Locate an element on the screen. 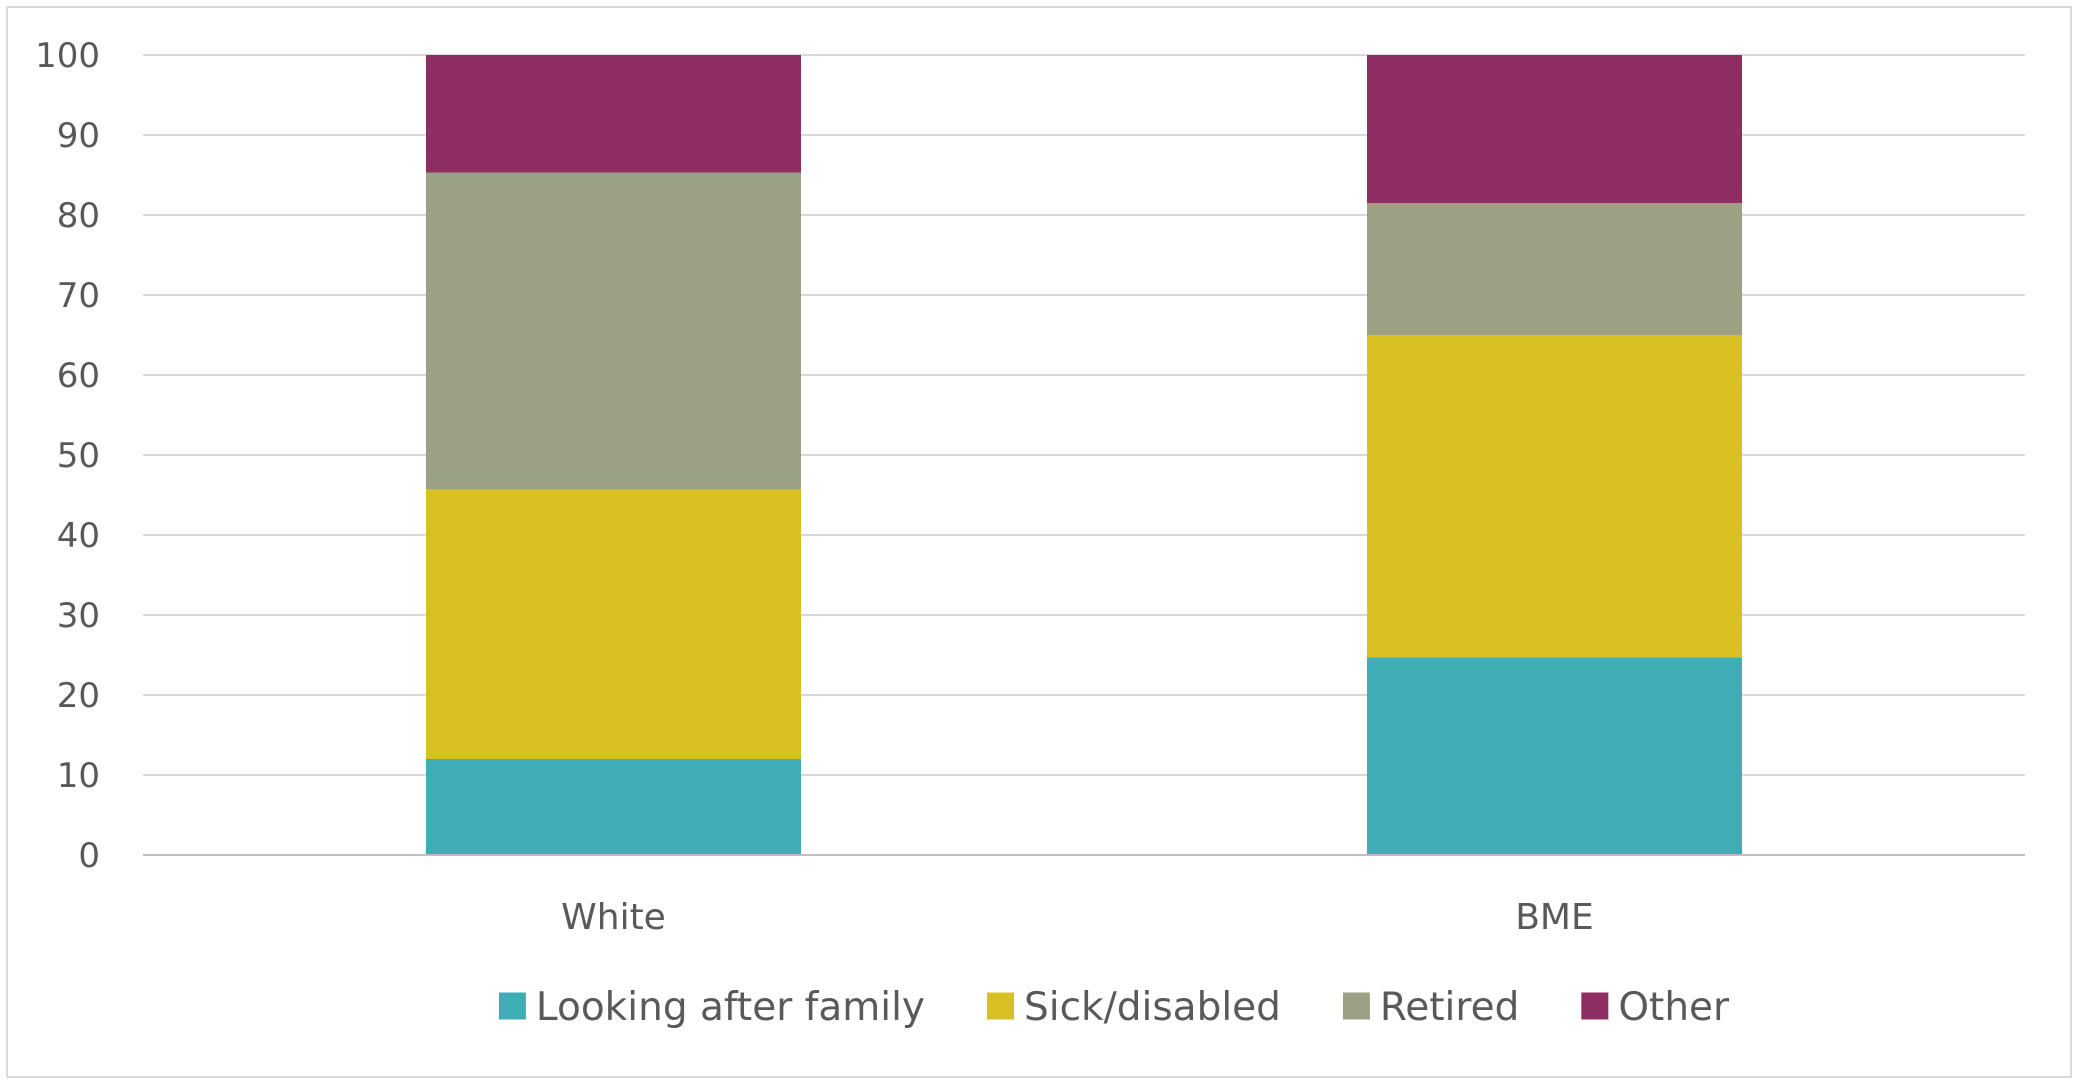 The width and height of the screenshot is (2080, 1086). y-tick-label-40: 40 is located at coordinates (78, 536).